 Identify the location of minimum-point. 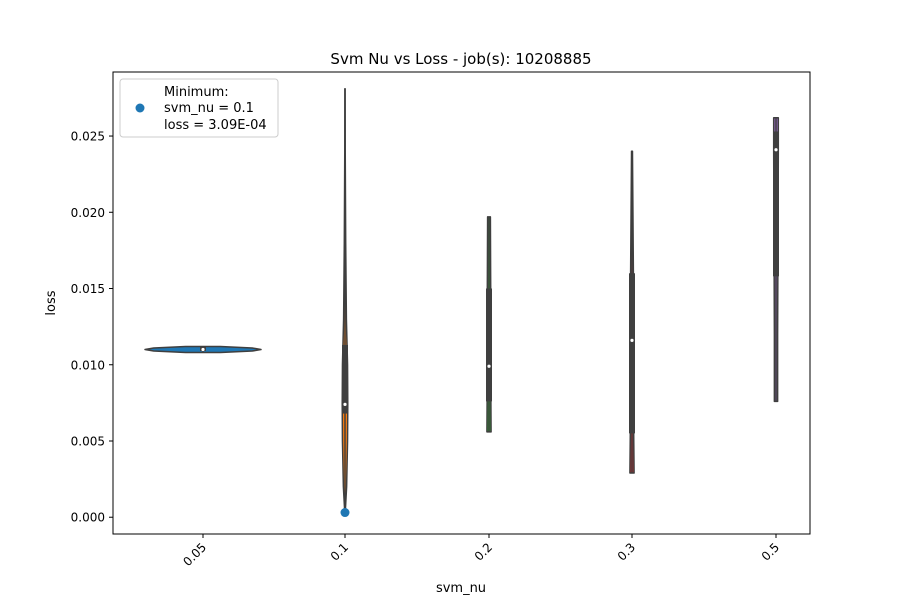
(345, 513).